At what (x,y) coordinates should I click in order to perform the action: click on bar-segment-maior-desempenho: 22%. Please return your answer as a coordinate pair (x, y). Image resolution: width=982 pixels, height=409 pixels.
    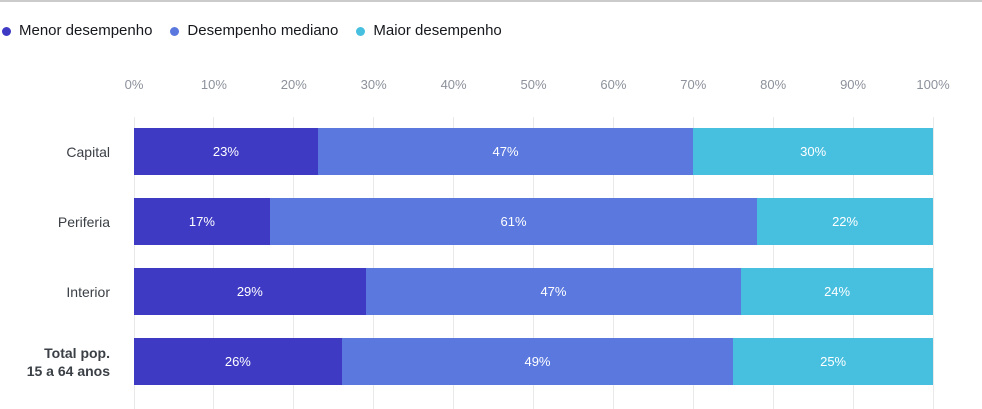
    Looking at the image, I should click on (845, 221).